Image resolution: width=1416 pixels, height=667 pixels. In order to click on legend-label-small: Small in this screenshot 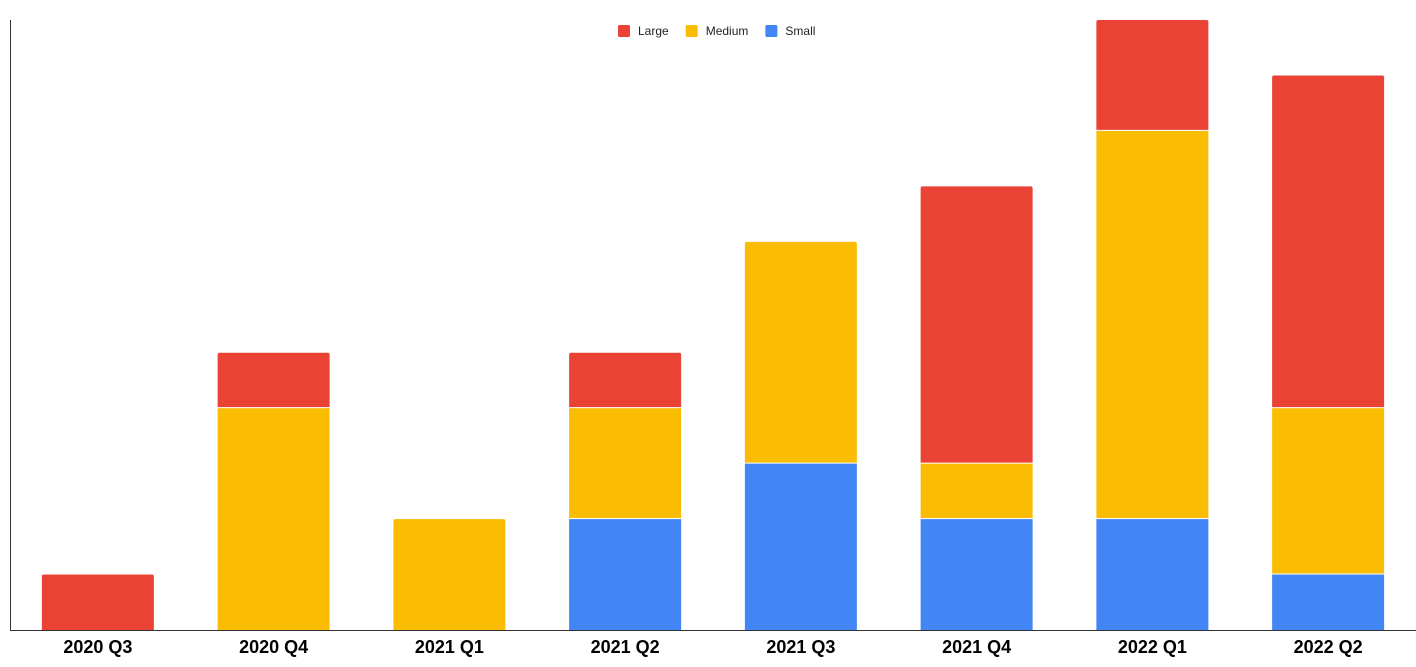, I will do `click(800, 31)`.